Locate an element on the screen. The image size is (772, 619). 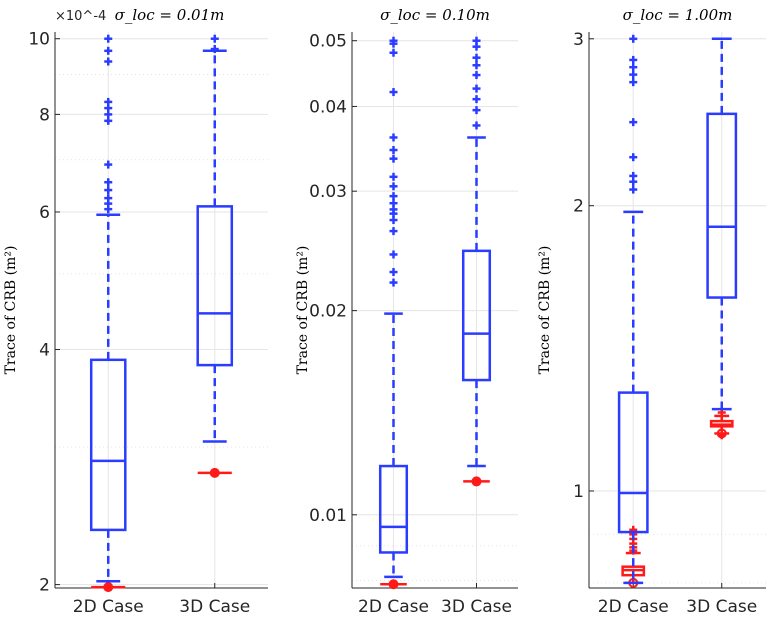
subplot-title: σ_loc = 0.10m is located at coordinates (435, 15).